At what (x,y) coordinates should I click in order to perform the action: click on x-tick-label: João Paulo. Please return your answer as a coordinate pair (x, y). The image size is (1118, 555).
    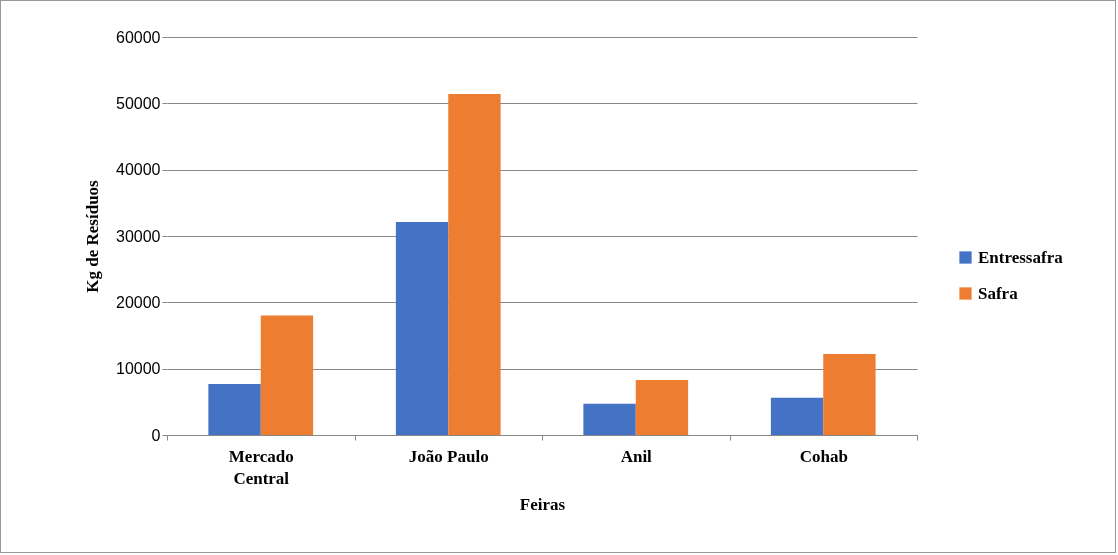
    Looking at the image, I should click on (448, 456).